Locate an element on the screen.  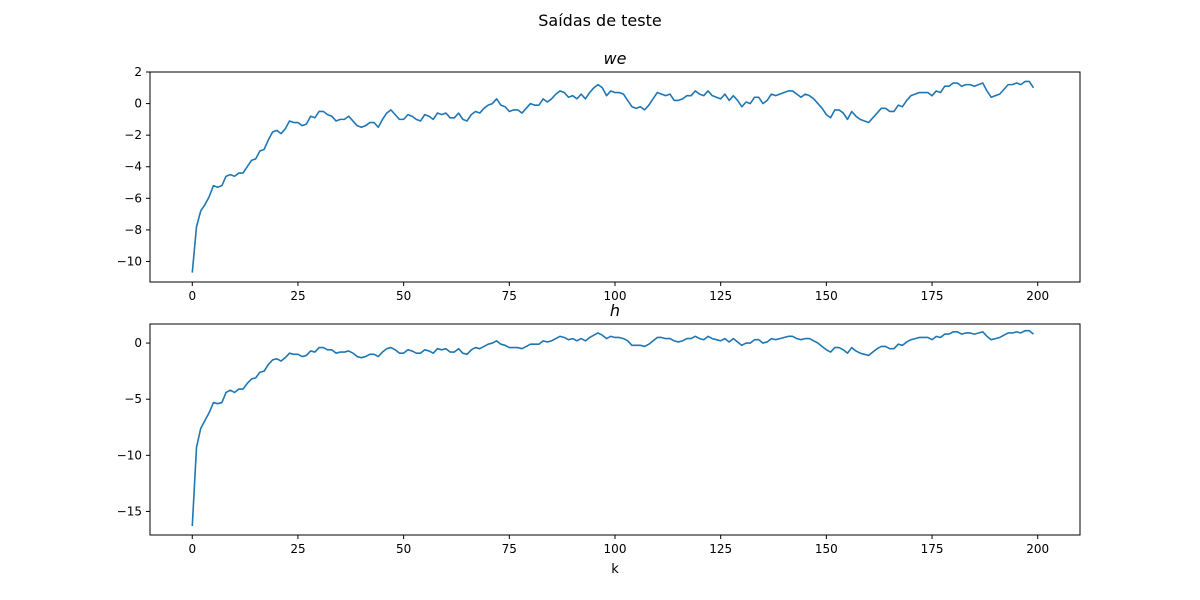
y-tick-label: −4 is located at coordinates (133, 167).